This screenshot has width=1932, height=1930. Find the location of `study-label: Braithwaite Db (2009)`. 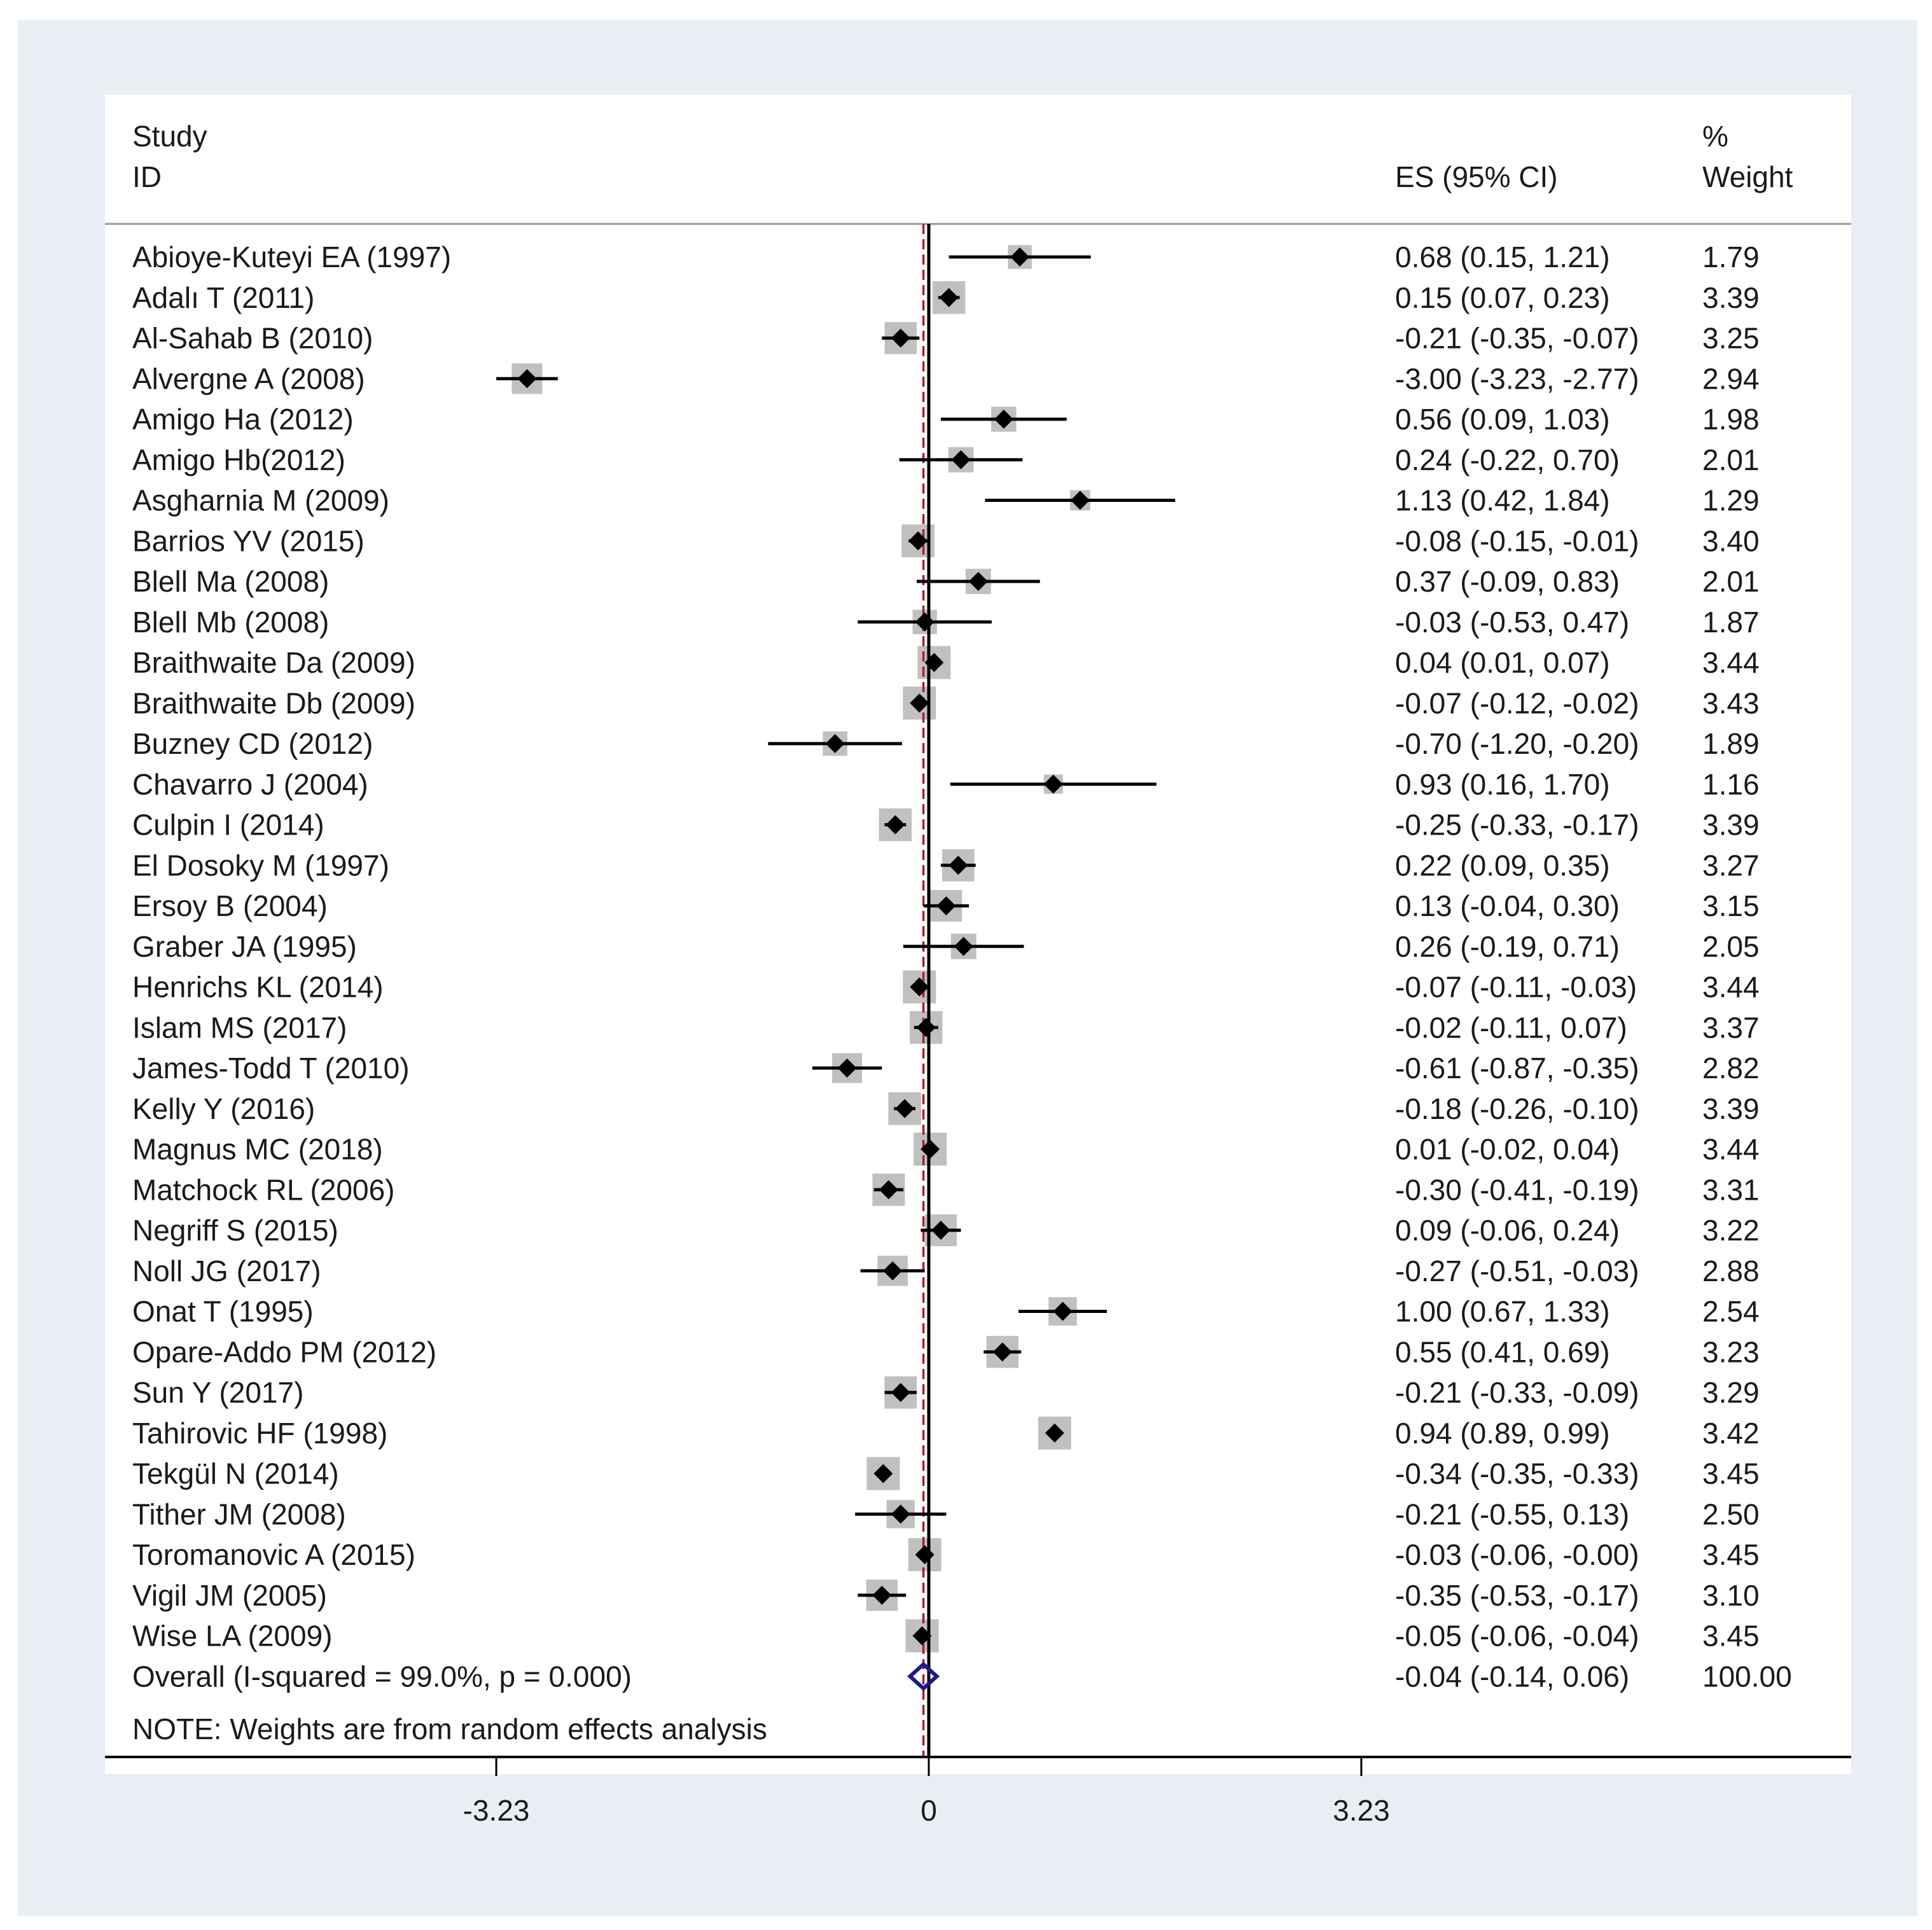

study-label: Braithwaite Db (2009) is located at coordinates (273, 702).